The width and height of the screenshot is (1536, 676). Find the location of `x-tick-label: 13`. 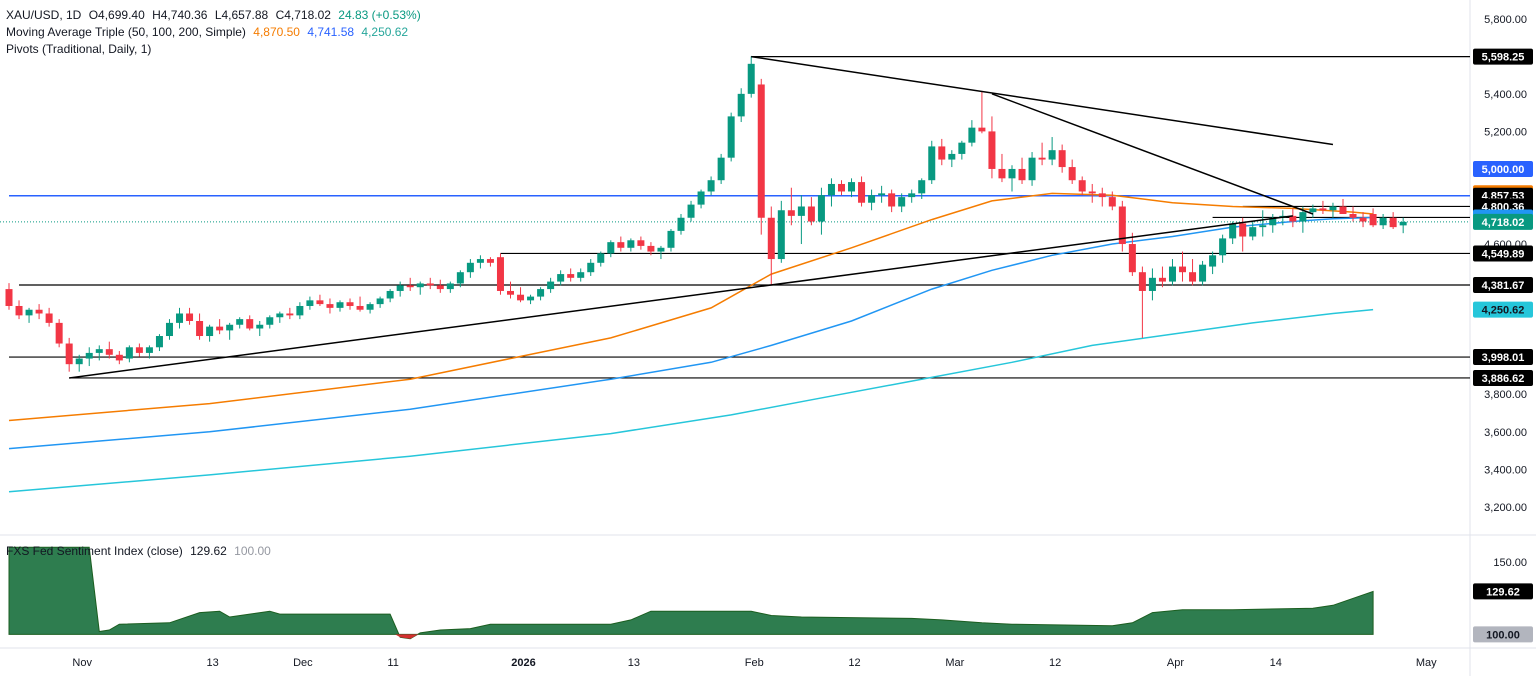

x-tick-label: 13 is located at coordinates (212, 663).